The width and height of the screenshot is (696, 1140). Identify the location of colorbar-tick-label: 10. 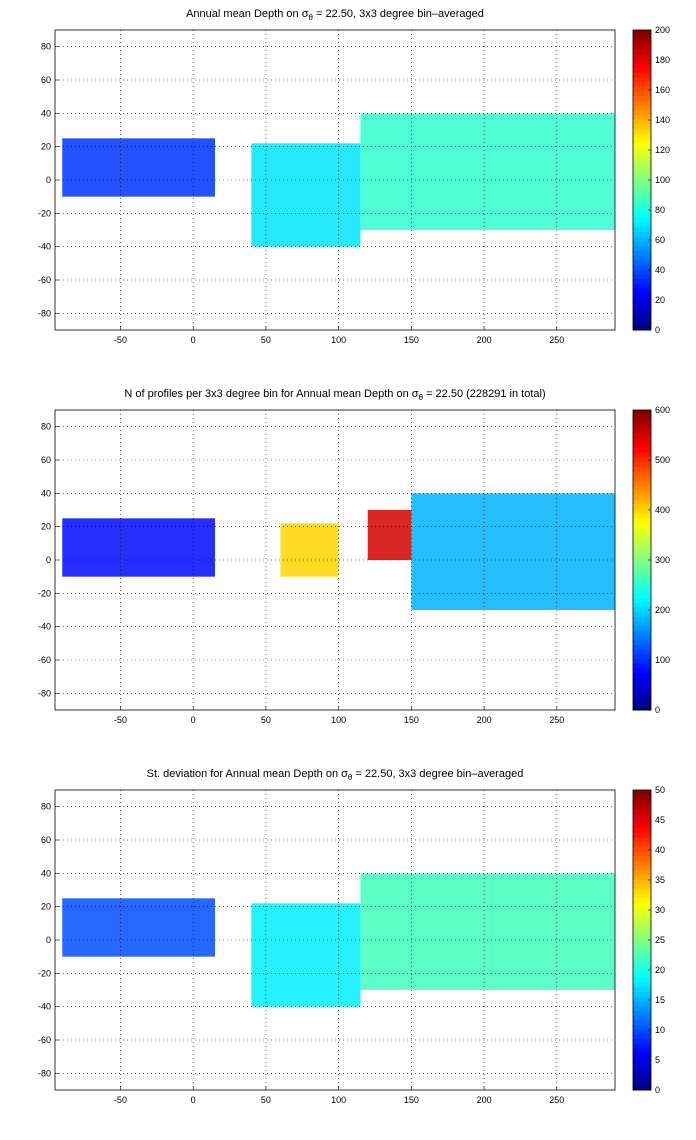
(660, 1030).